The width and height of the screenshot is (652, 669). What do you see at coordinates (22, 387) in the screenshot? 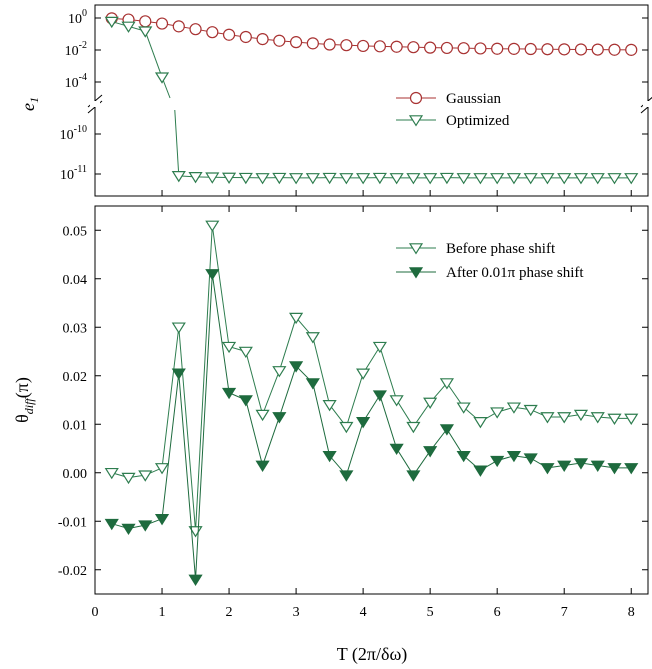
I see `bottom-y-axis-label-unit: (π)` at bounding box center [22, 387].